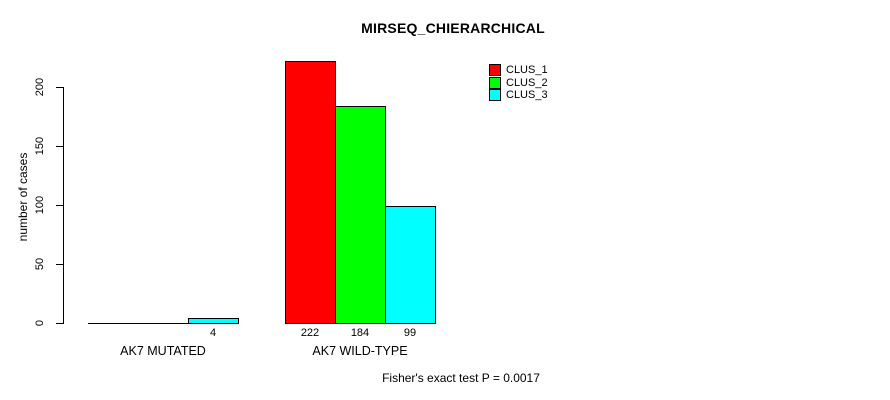 The image size is (890, 400). What do you see at coordinates (410, 333) in the screenshot?
I see `bar-value-label: 99` at bounding box center [410, 333].